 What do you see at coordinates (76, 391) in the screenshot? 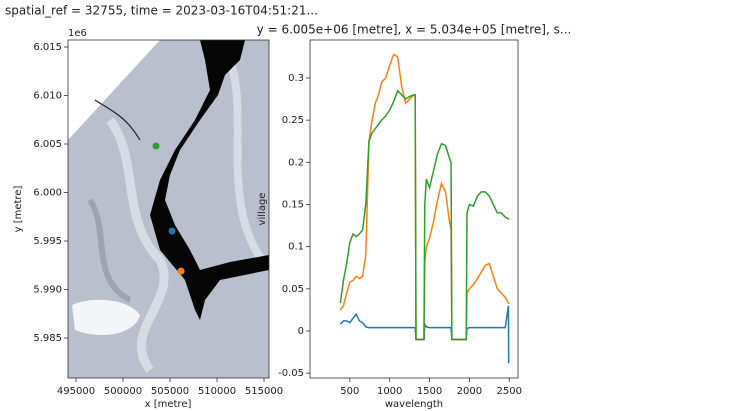
I see `x-tick-label: 495000` at bounding box center [76, 391].